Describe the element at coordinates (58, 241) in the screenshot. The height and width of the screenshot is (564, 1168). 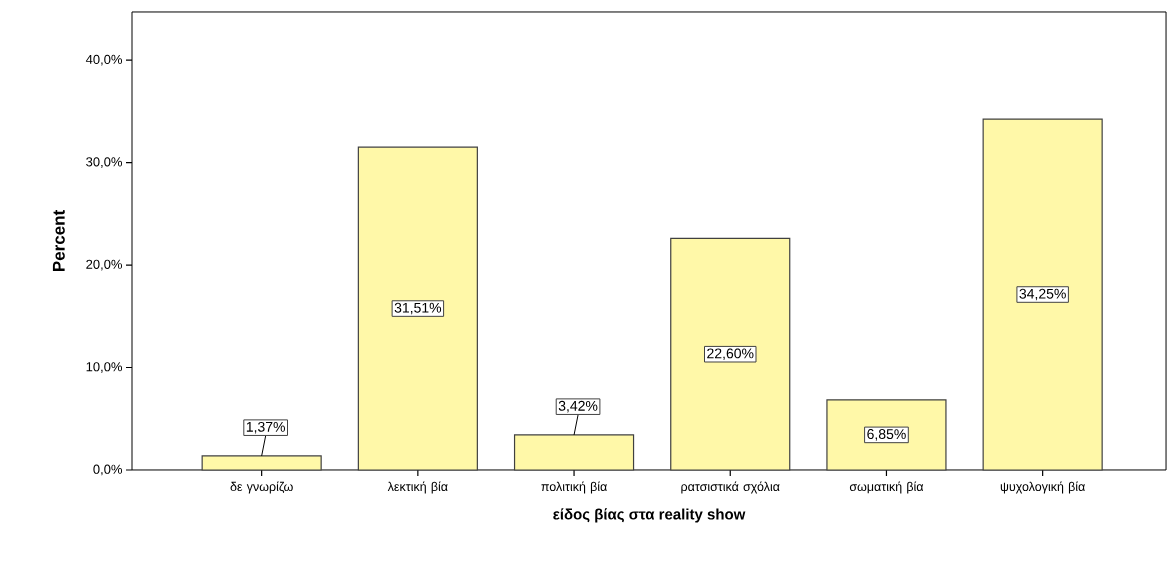
I see `y-axis-title: Percent` at that location.